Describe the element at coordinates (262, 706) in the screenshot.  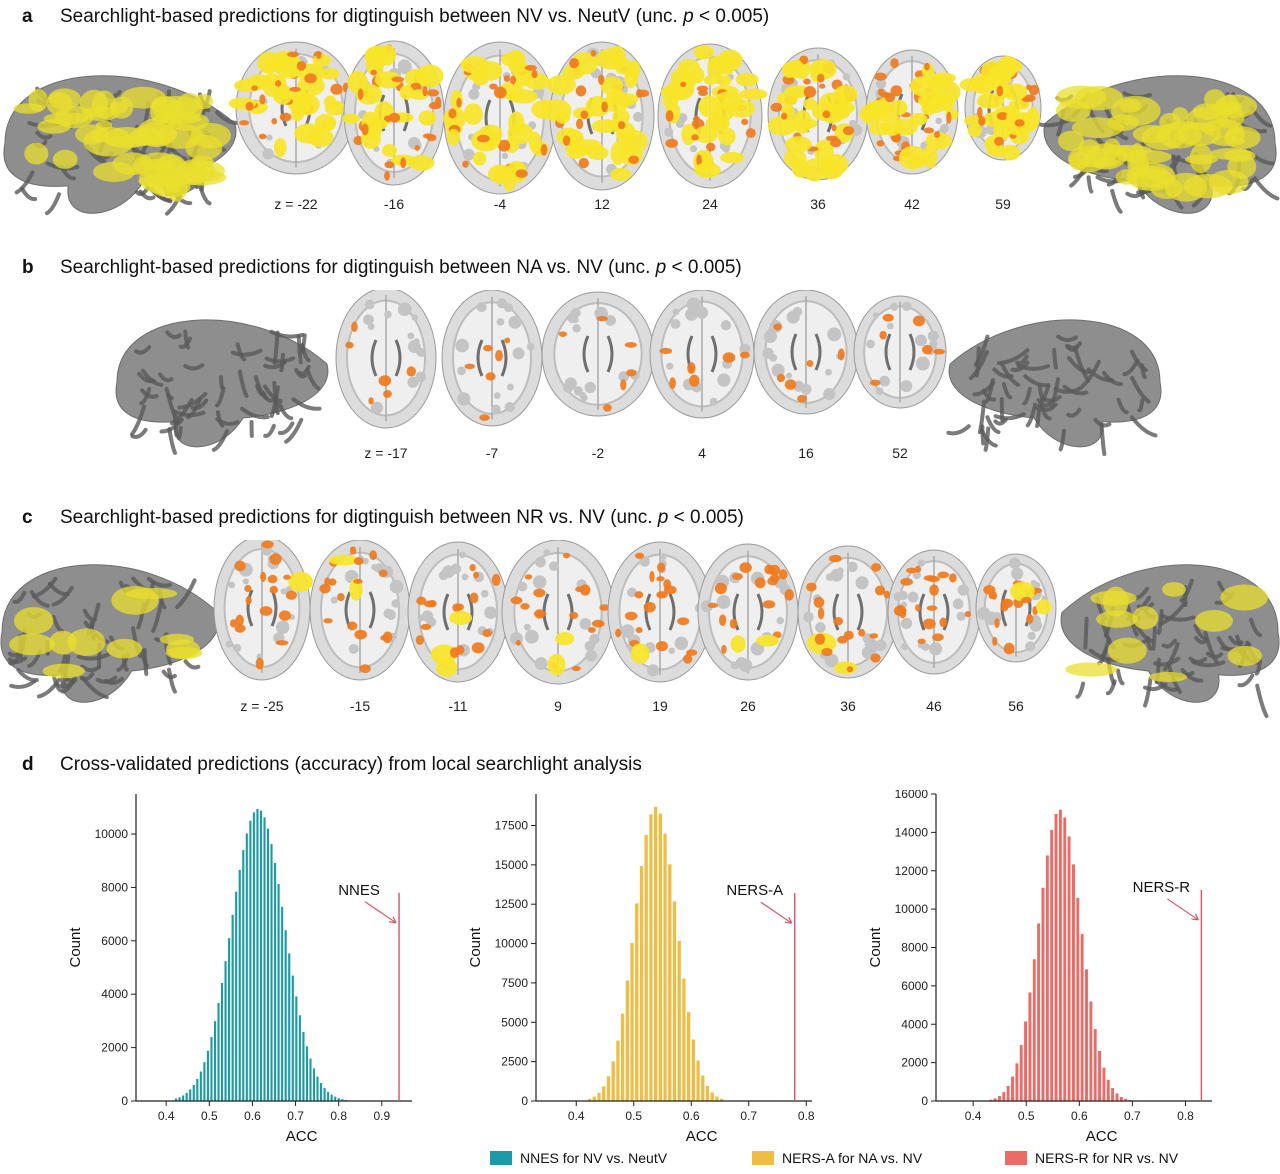
I see `z-slice-label: z = -25` at that location.